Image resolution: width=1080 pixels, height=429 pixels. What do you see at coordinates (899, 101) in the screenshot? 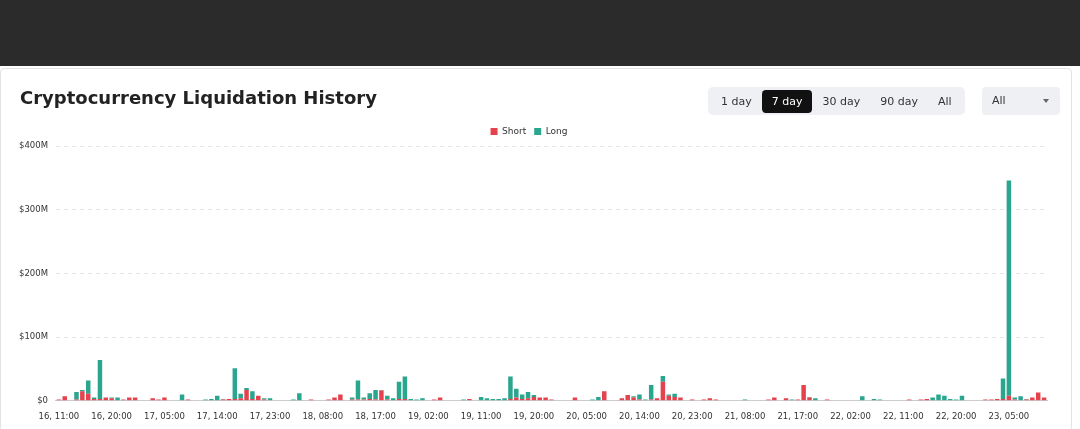
I see `text: 90 day` at bounding box center [899, 101].